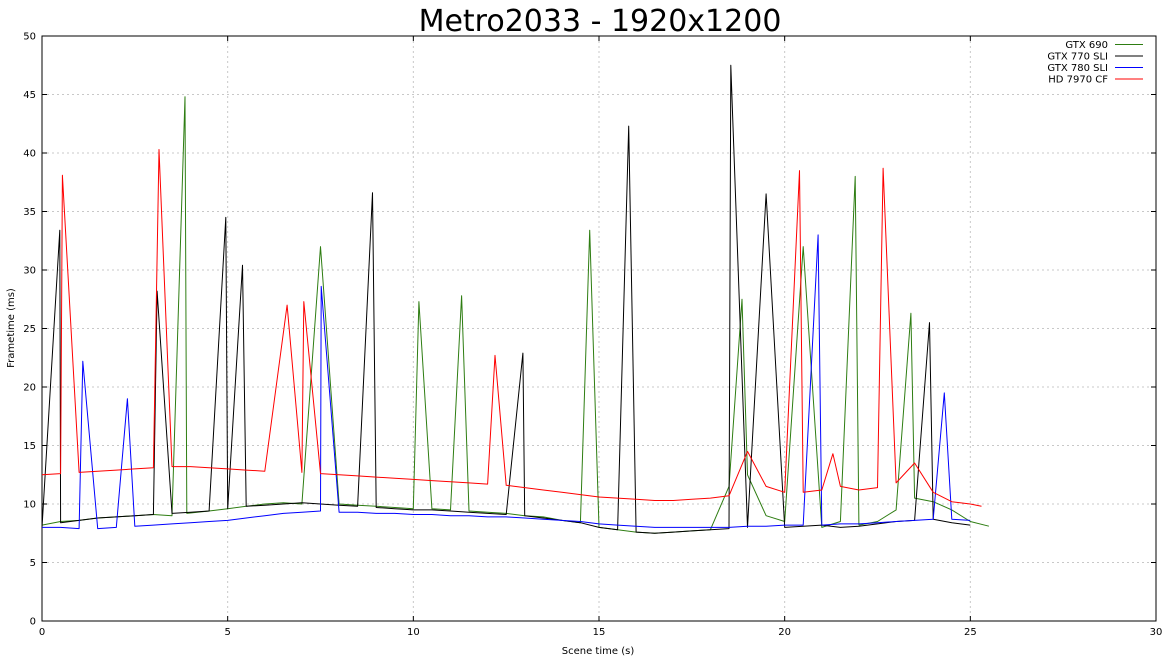  I want to click on y-tick-label: 45, so click(29, 95).